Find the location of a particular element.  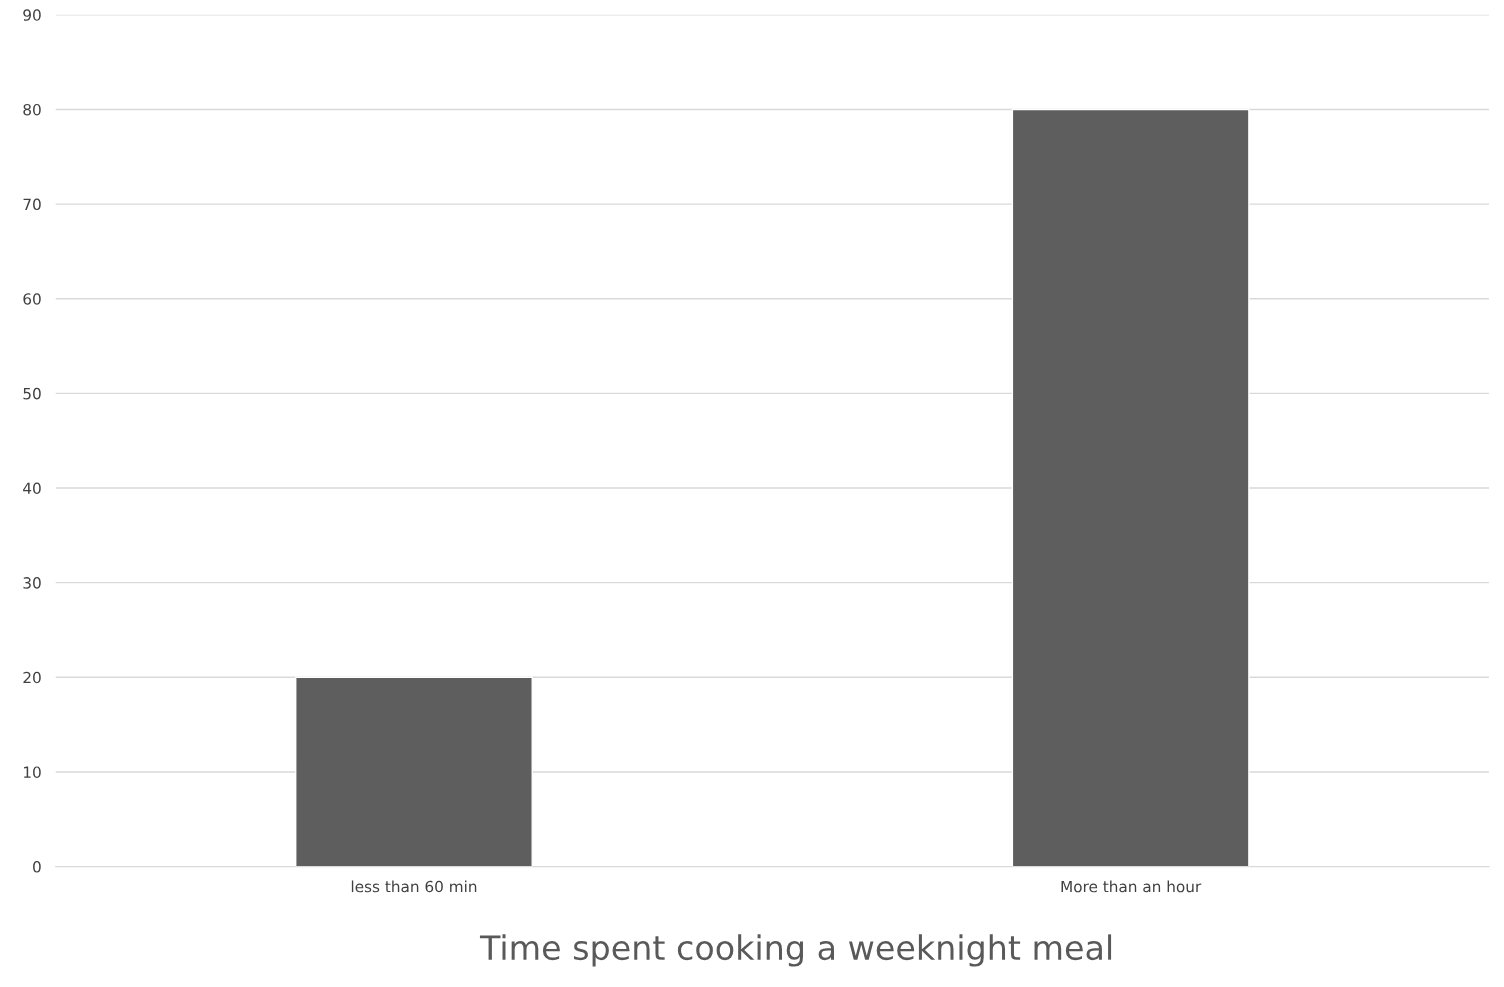

y-tick-label: 80 is located at coordinates (32, 109).